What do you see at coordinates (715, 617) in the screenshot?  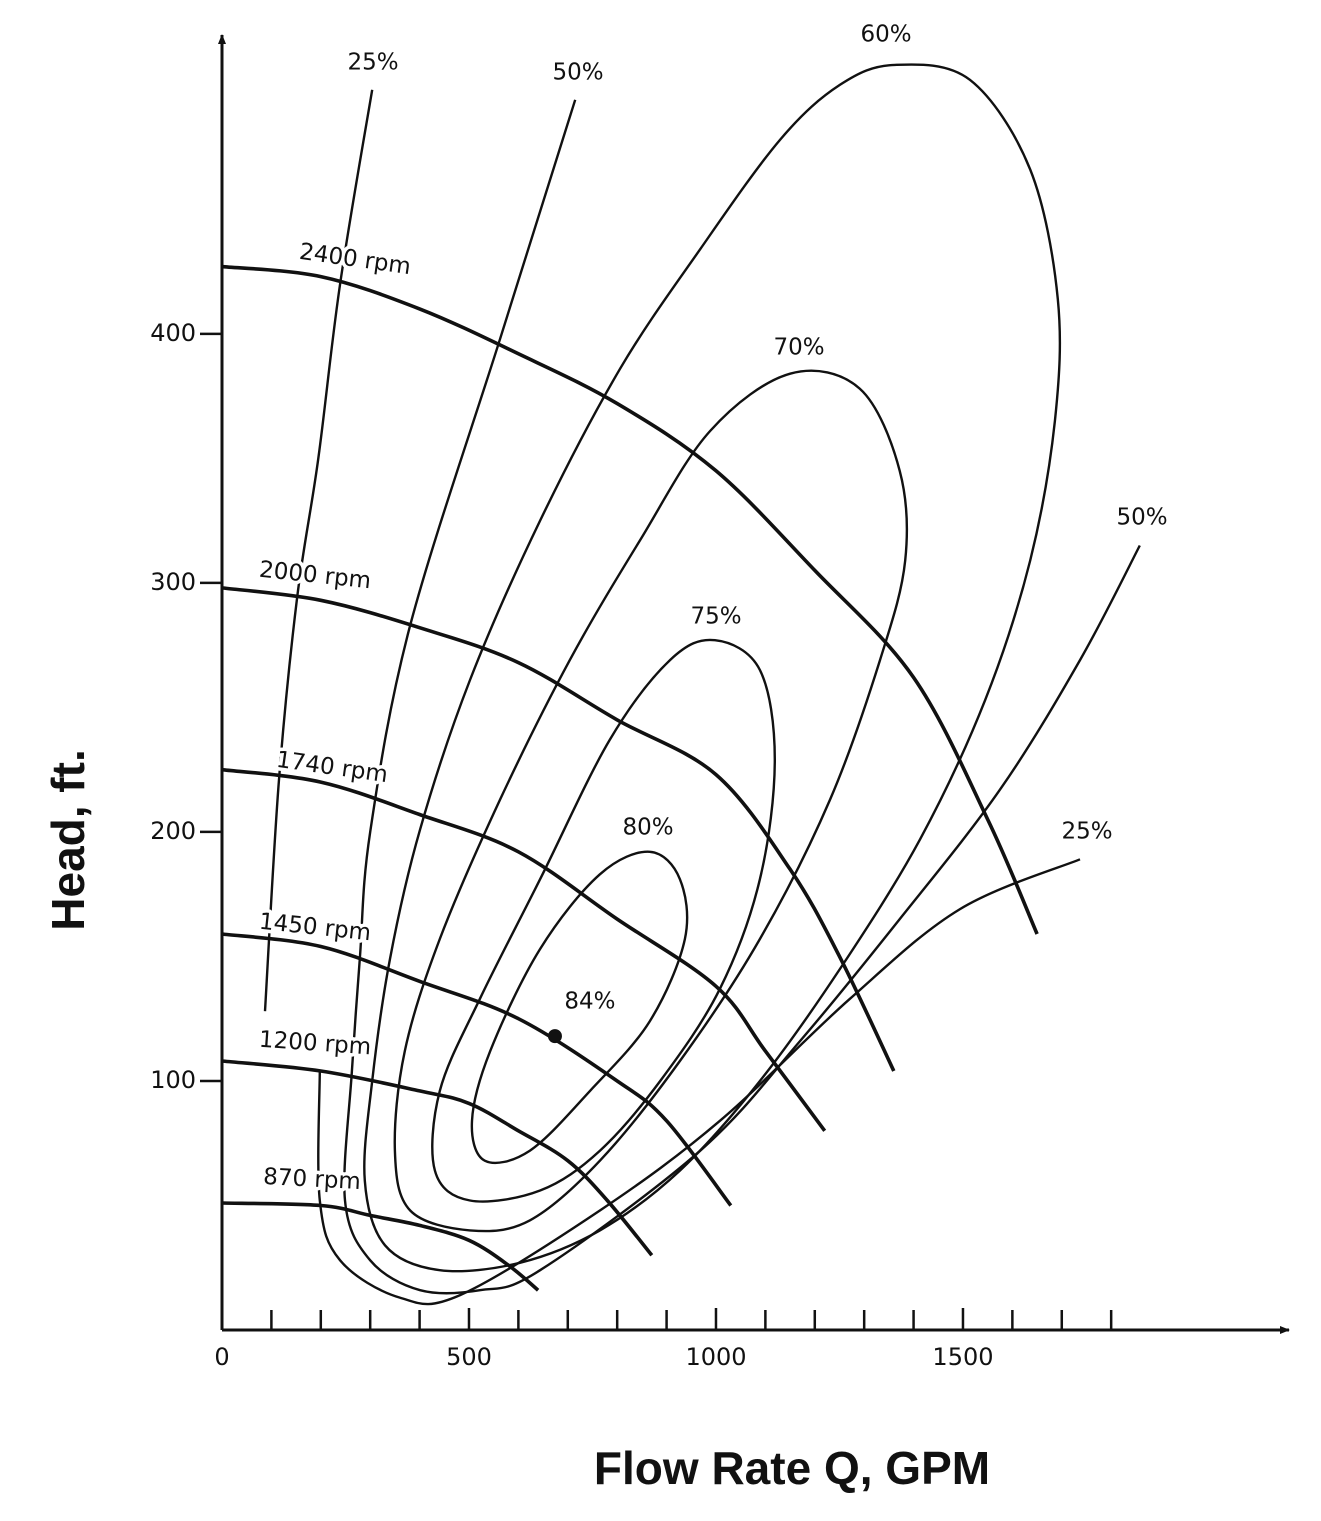 I see `efficiency-label: 75%` at bounding box center [715, 617].